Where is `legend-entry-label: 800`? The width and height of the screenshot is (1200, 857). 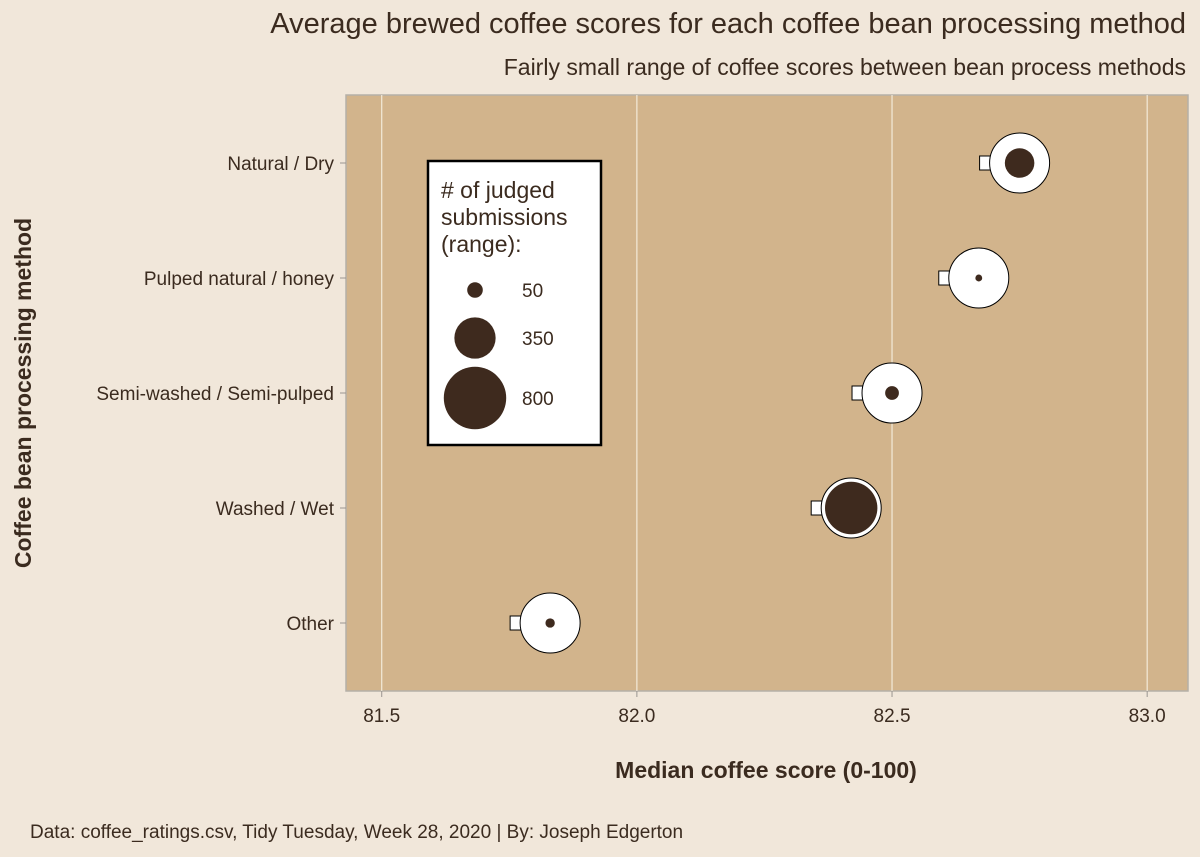 legend-entry-label: 800 is located at coordinates (538, 399).